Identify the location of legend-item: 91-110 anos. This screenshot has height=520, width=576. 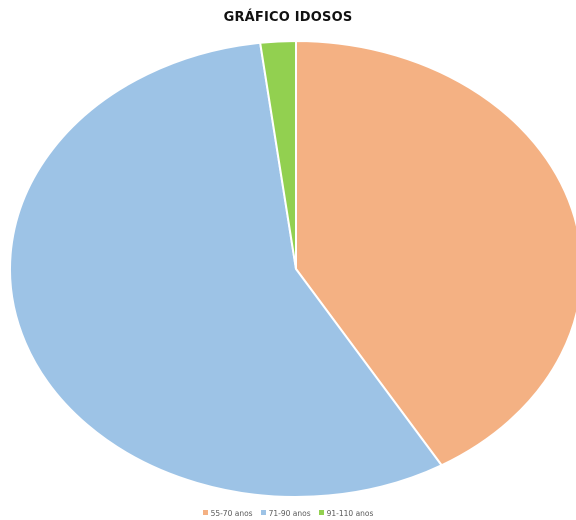
(346, 513).